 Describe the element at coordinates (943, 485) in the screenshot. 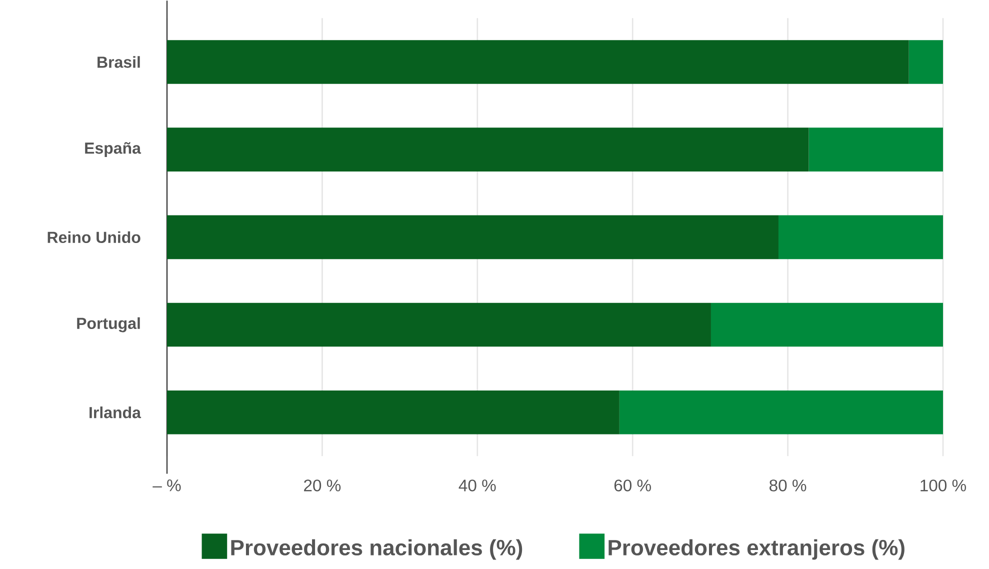

I see `x-tick-label: 100 %` at that location.